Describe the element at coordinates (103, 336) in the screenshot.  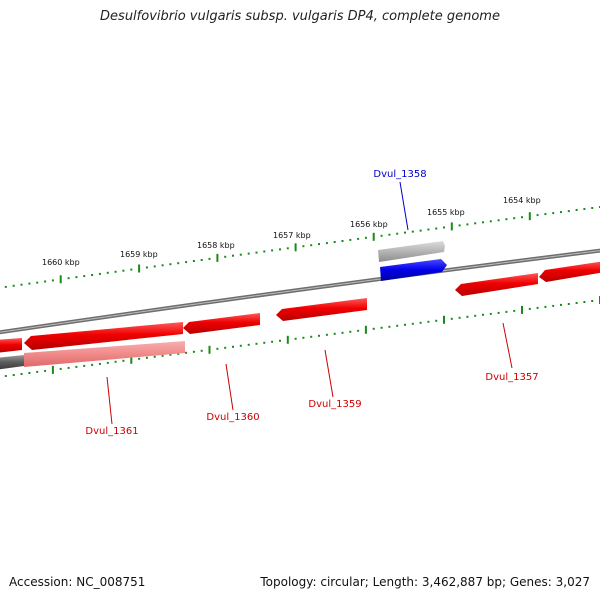
I see `gene-dvul-1361-red-arrow` at that location.